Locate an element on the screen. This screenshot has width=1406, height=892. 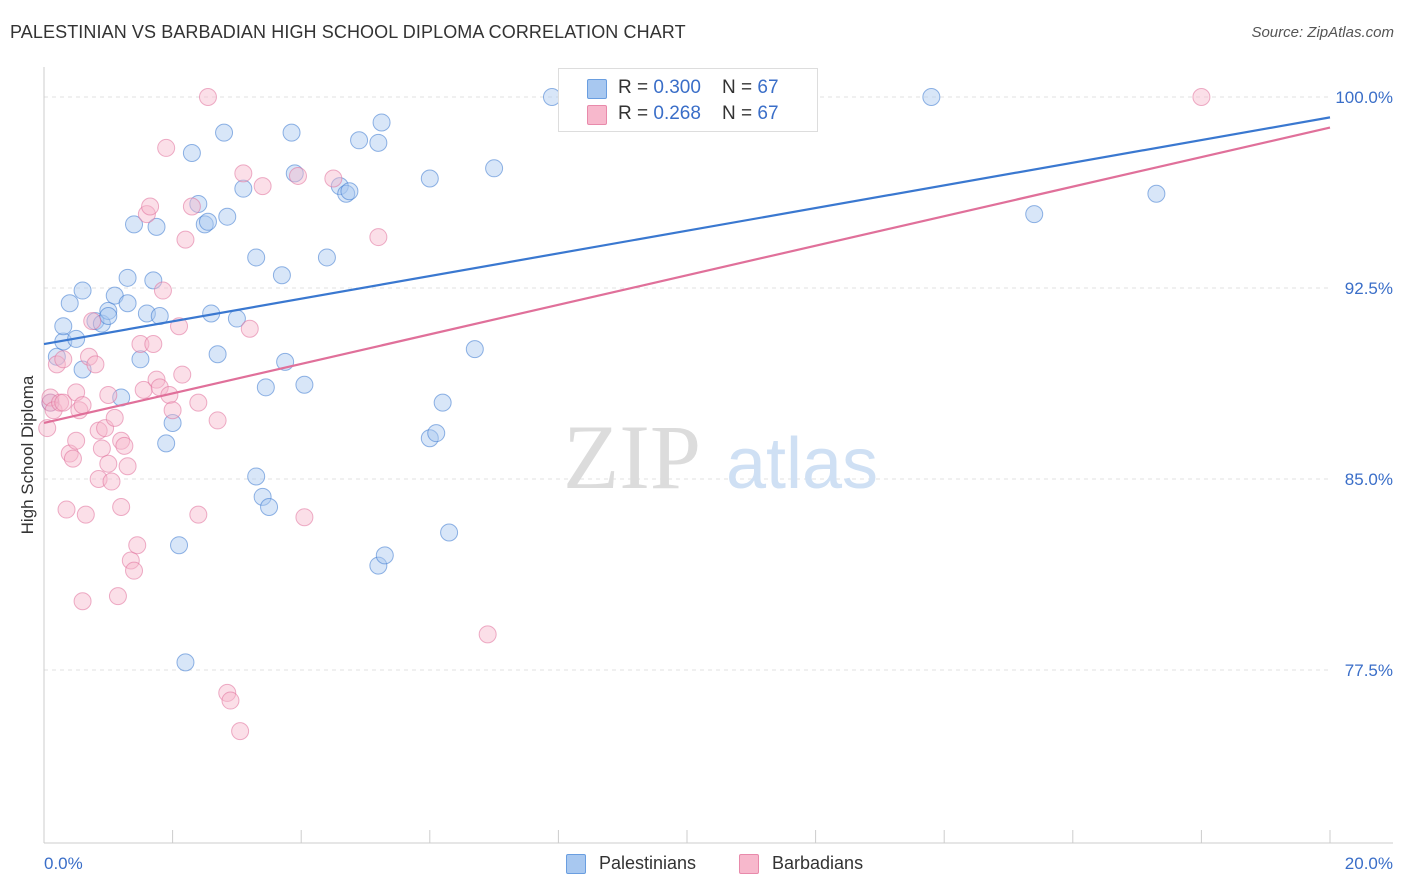
bottom-legend-swatch-blue is located at coordinates (576, 864).